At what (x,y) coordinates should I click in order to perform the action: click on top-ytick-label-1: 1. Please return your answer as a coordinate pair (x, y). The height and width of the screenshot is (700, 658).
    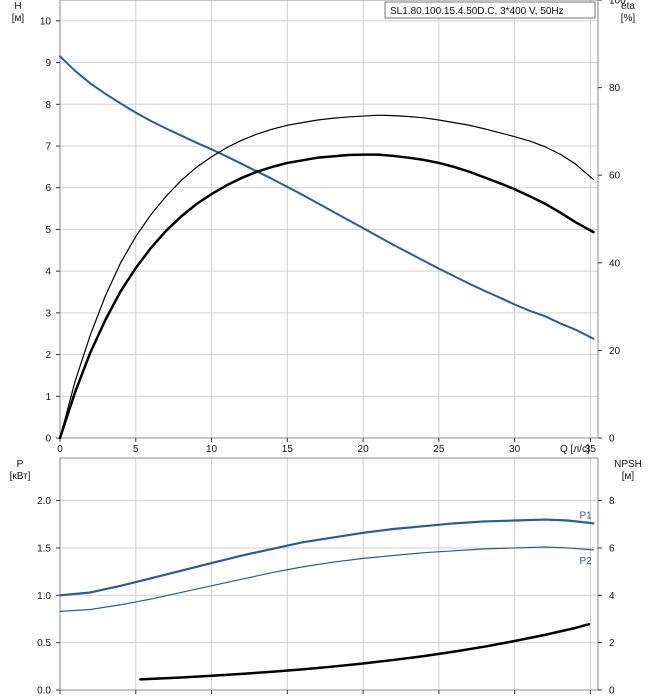
    Looking at the image, I should click on (48, 397).